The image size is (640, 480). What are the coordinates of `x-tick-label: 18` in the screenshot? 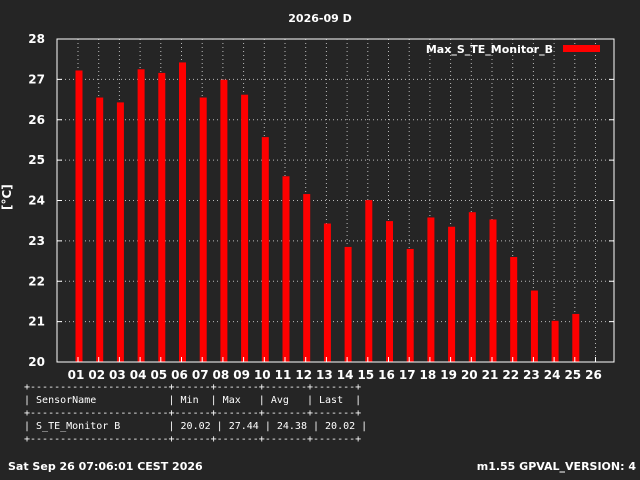 It's located at (428, 375).